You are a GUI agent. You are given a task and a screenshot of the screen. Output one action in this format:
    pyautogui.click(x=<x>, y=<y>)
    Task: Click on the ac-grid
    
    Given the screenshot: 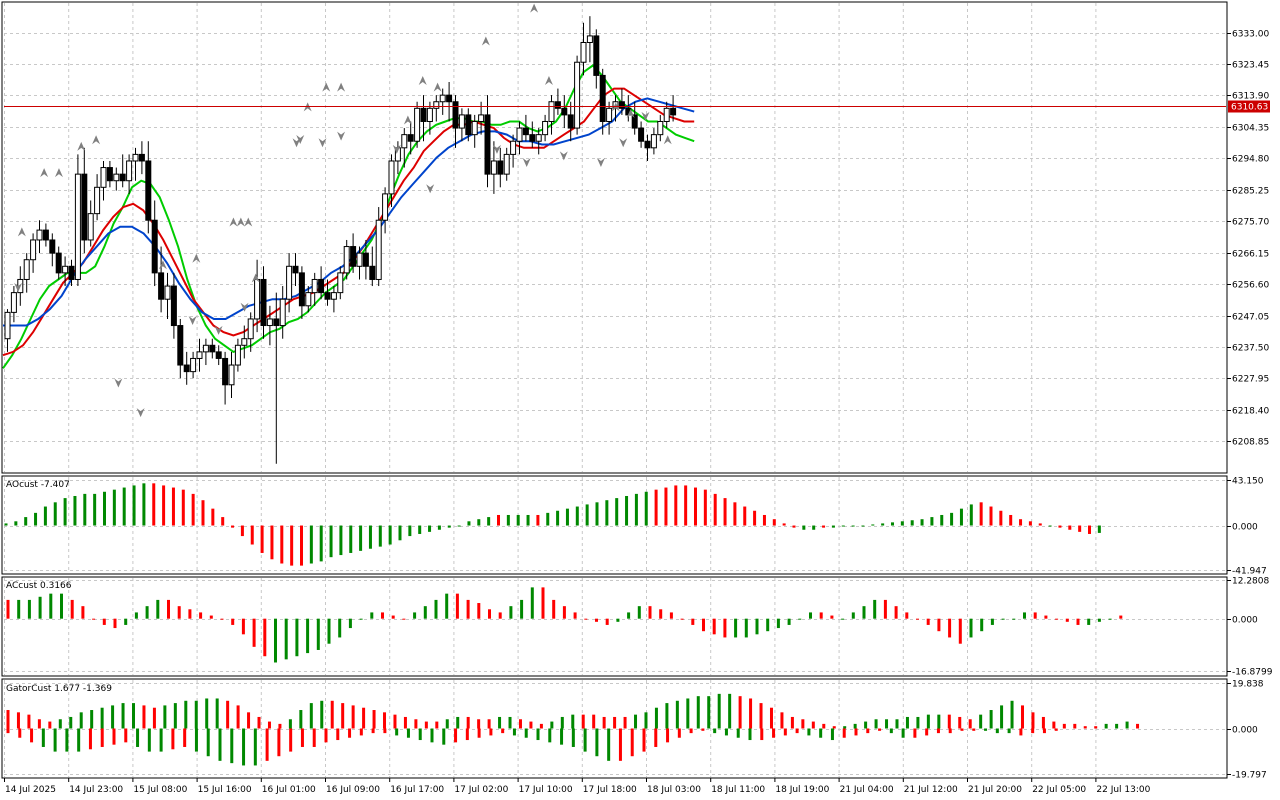 What is the action you would take?
    pyautogui.click(x=615, y=626)
    